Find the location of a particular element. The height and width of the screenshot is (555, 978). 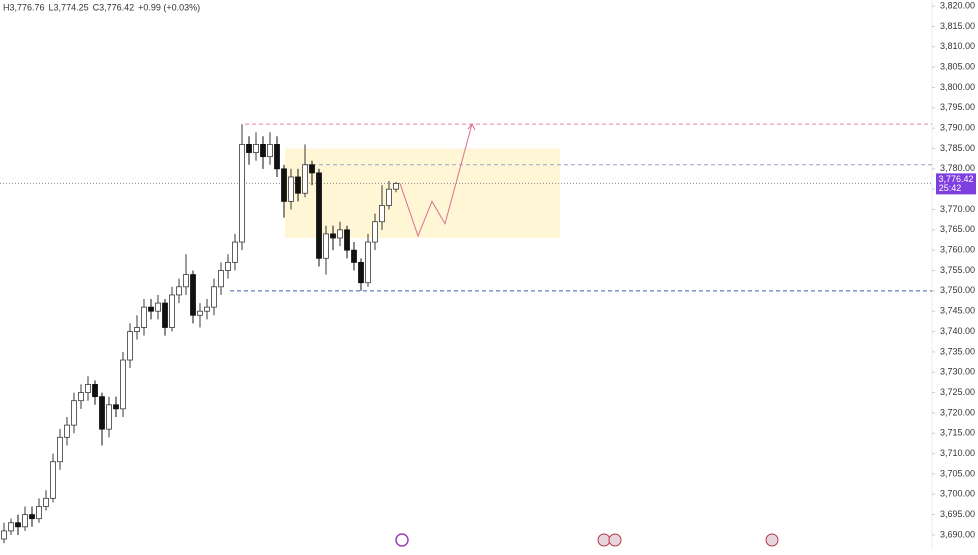

ohlc-readout: L3,774.25 is located at coordinates (69, 7).